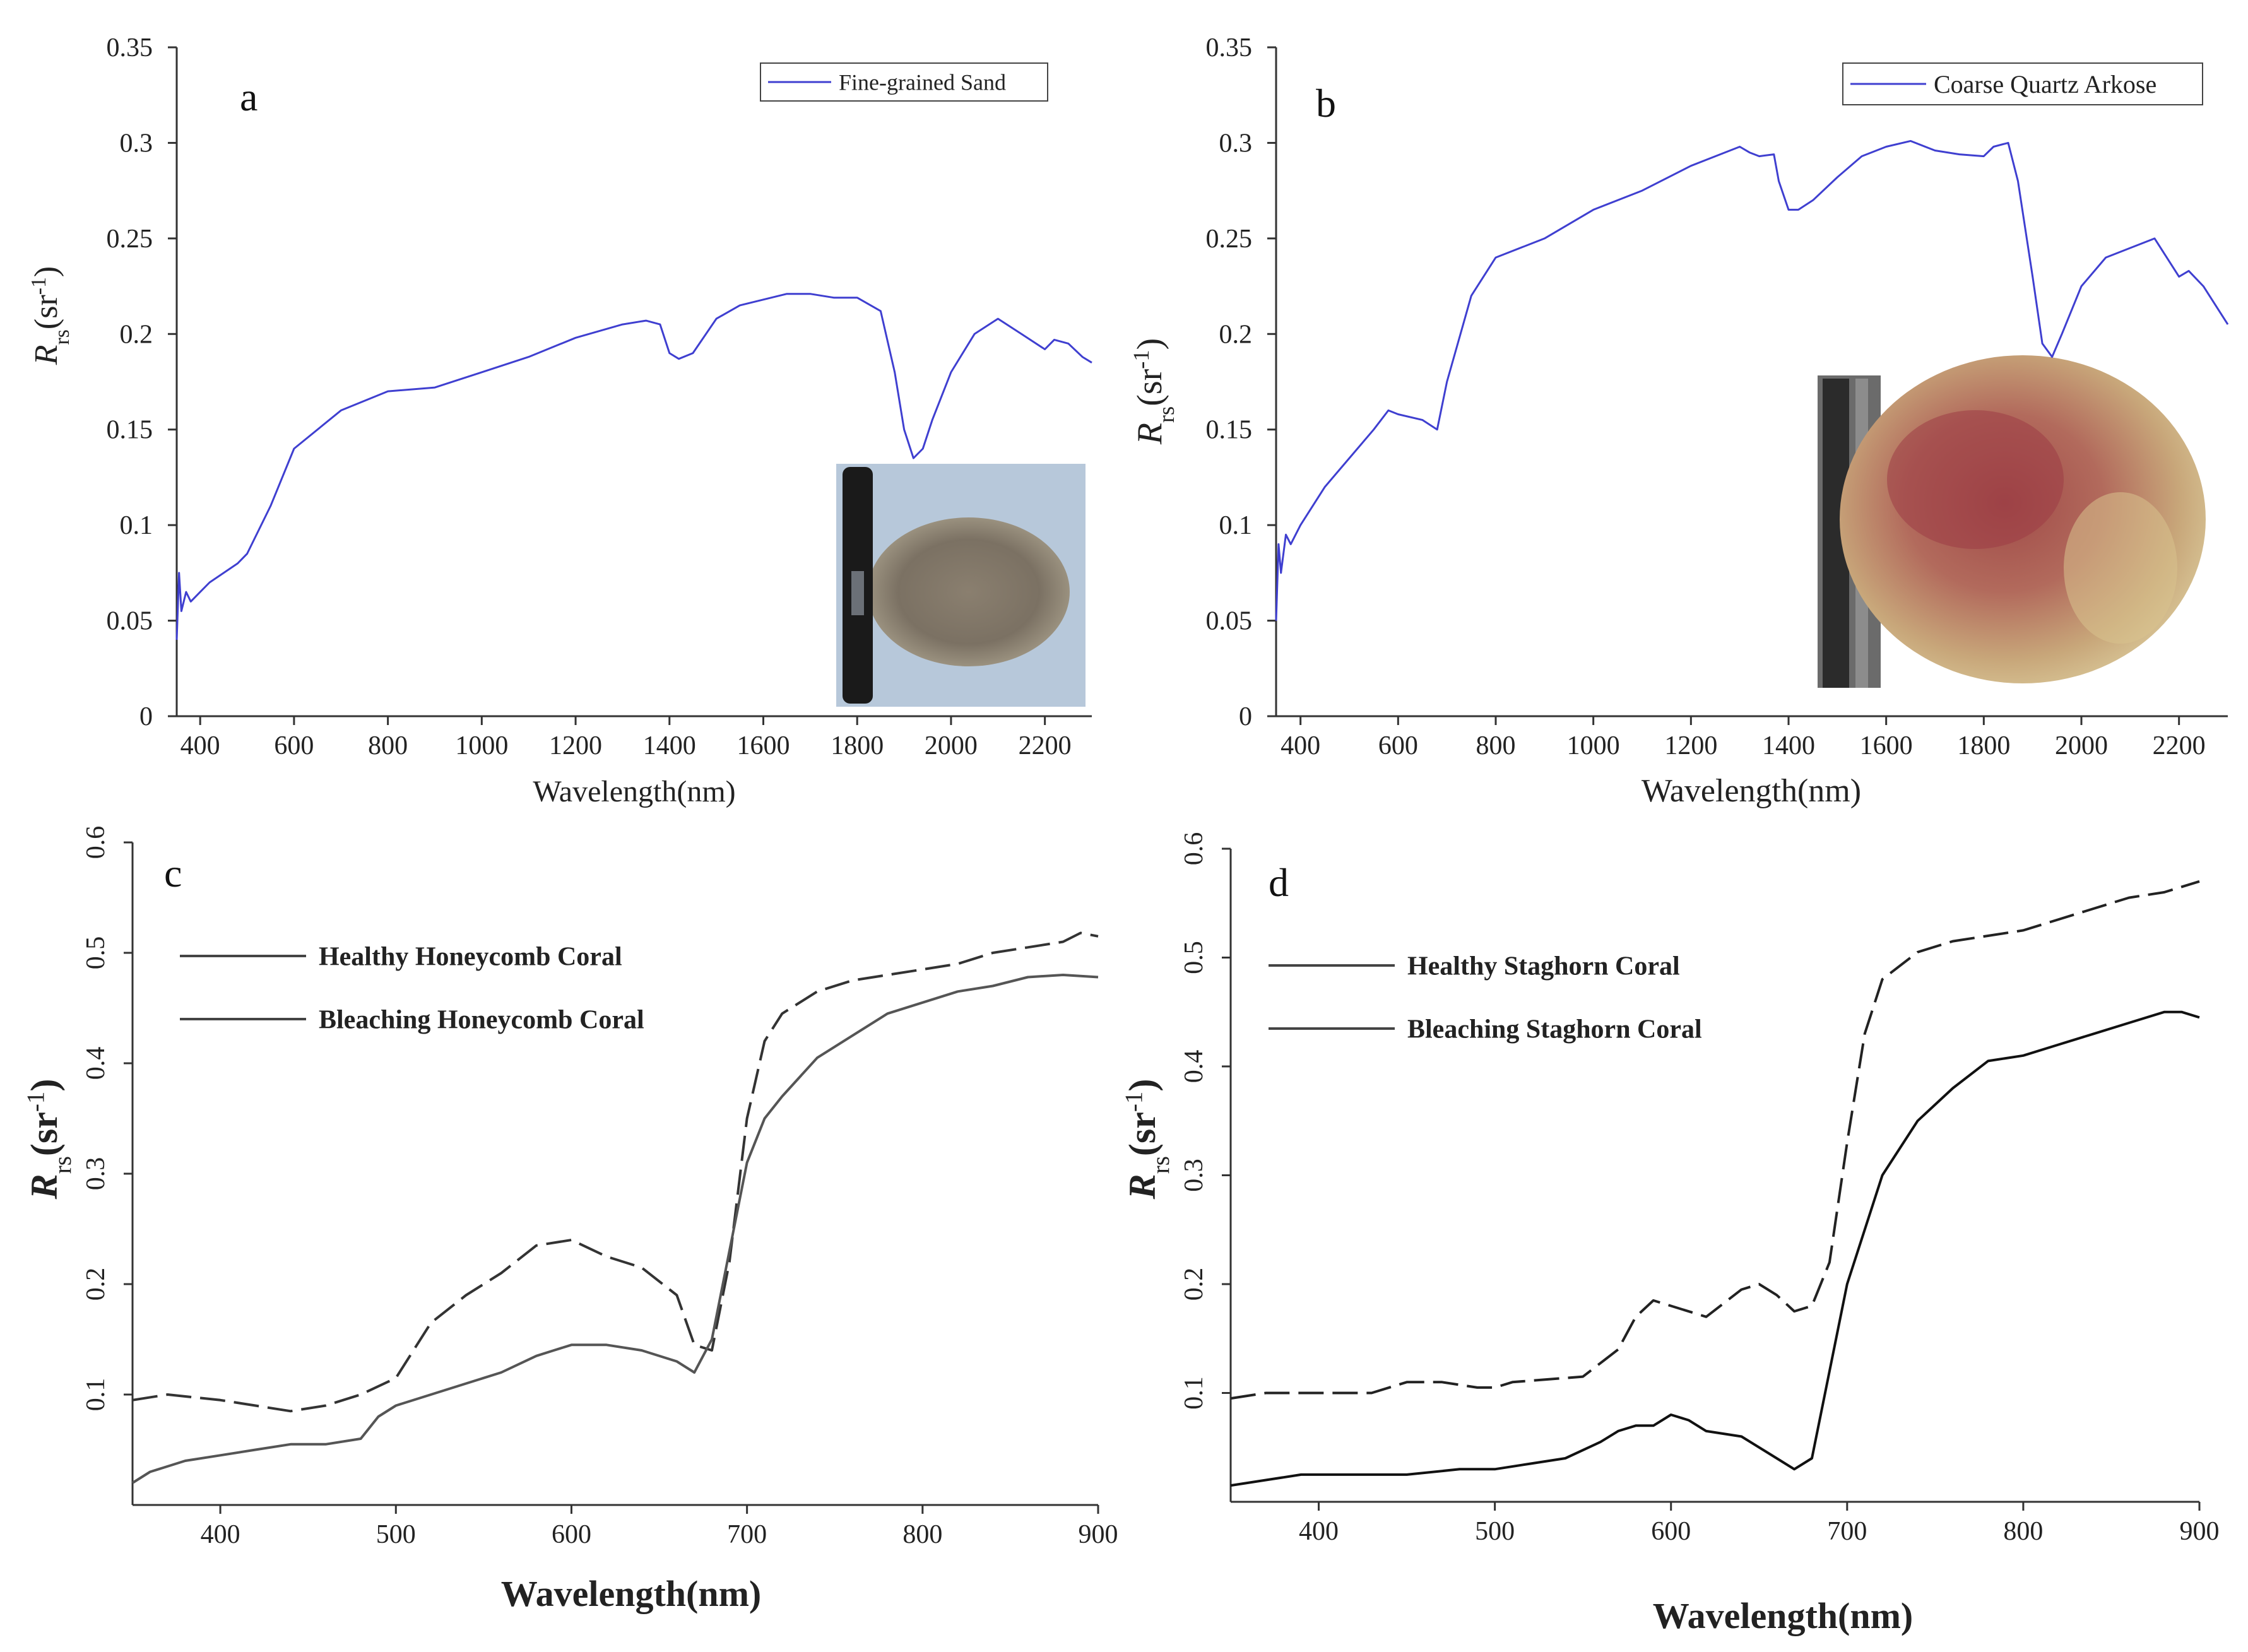  Describe the element at coordinates (2045, 84) in the screenshot. I see `legend-label: Coarse Quartz Arkose` at that location.